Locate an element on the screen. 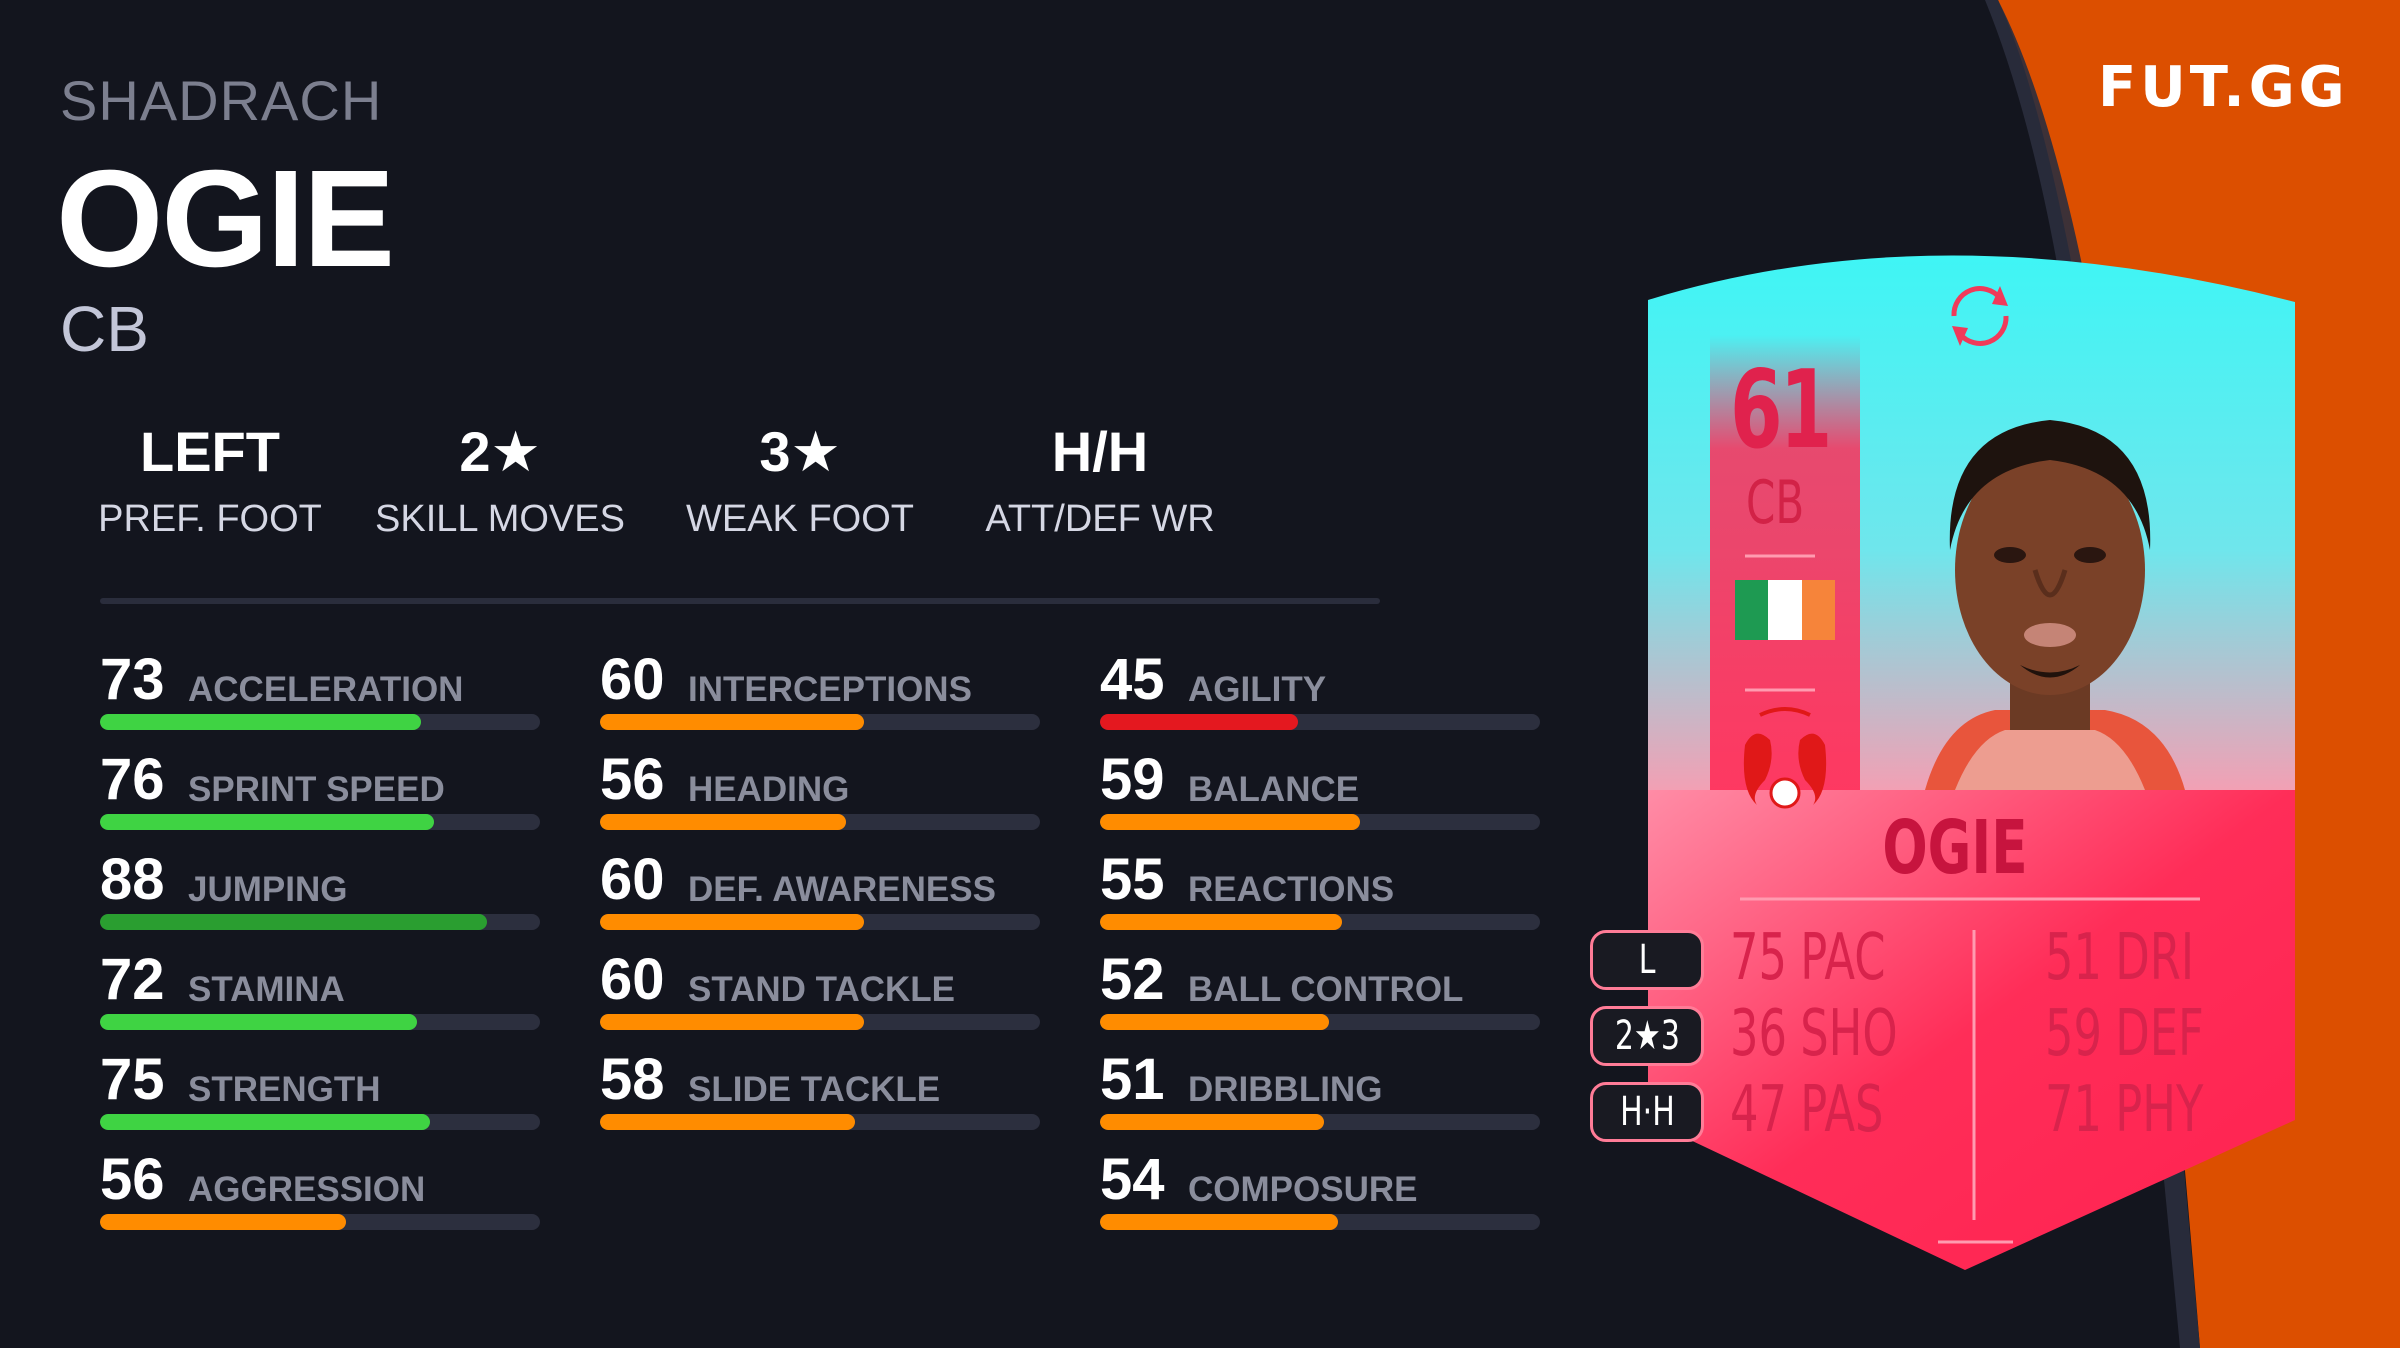  stat-row-agility: 45 AGILITY is located at coordinates (1320, 698).